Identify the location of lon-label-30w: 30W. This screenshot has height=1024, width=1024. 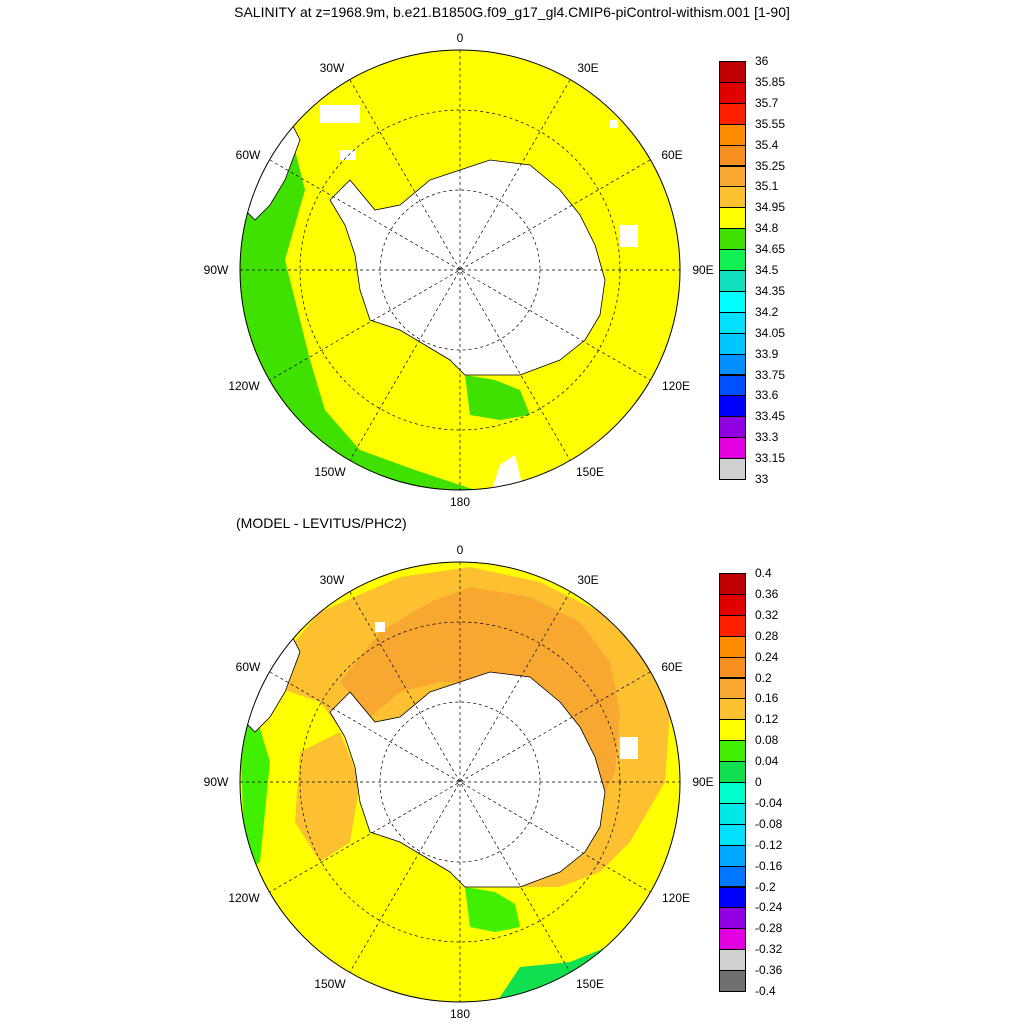
(332, 68).